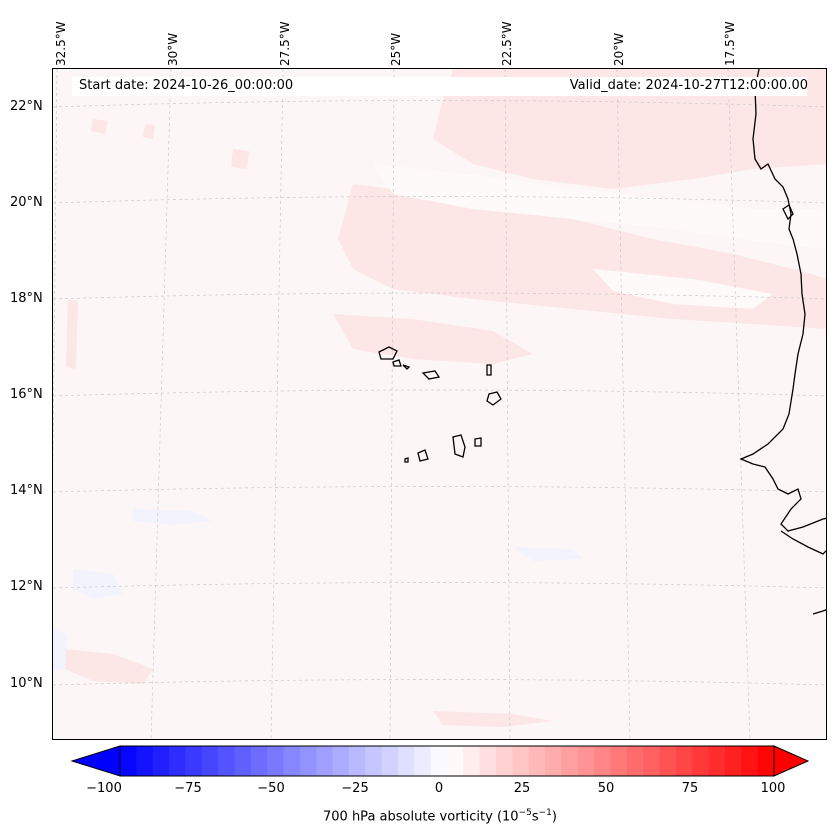 This screenshot has height=839, width=837. What do you see at coordinates (819, 612) in the screenshot?
I see `guinea-coast` at bounding box center [819, 612].